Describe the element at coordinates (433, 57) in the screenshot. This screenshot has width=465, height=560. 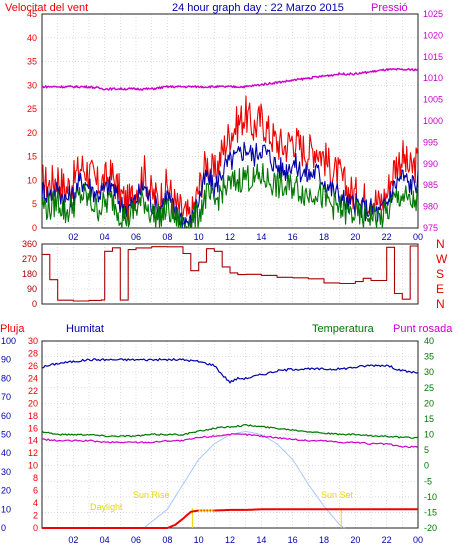
I see `pressure-y-tick-label: 1015` at that location.